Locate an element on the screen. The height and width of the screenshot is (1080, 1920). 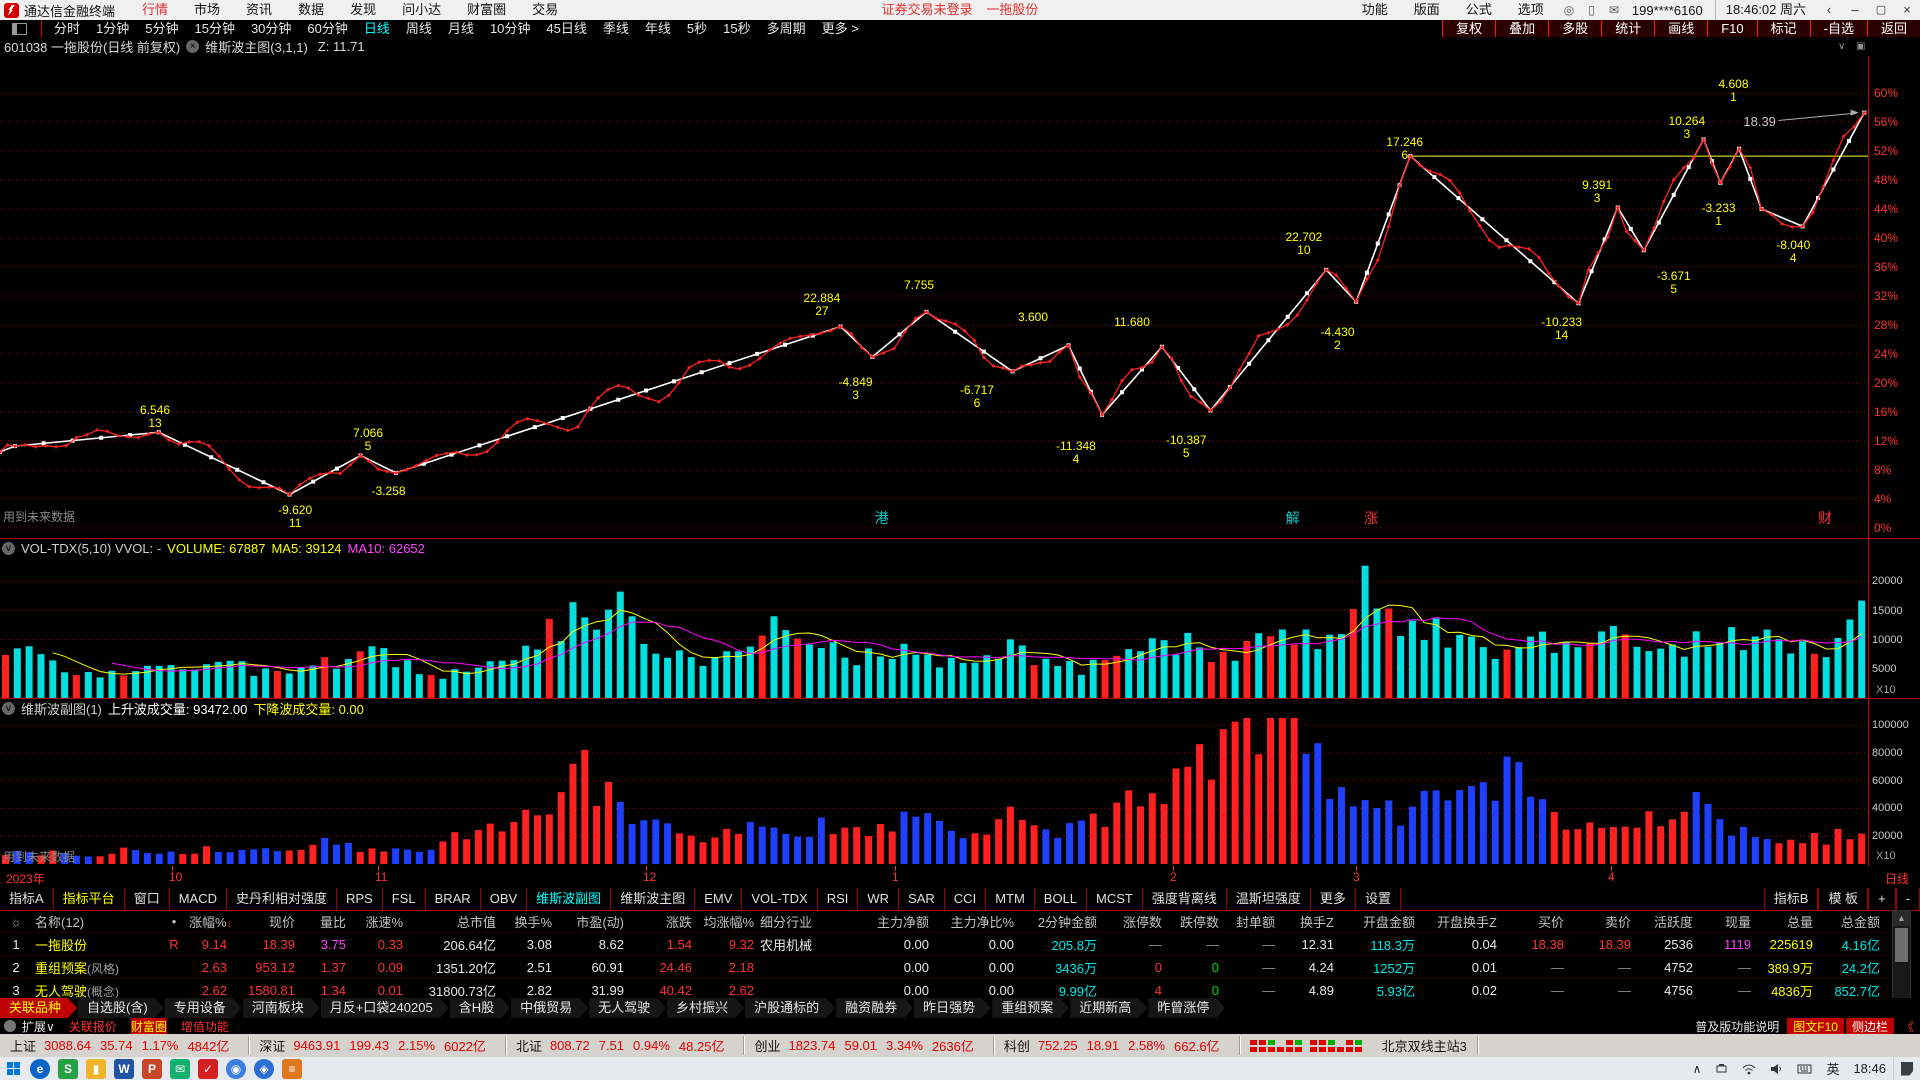
column-header-seq: ☼ is located at coordinates (16, 921).